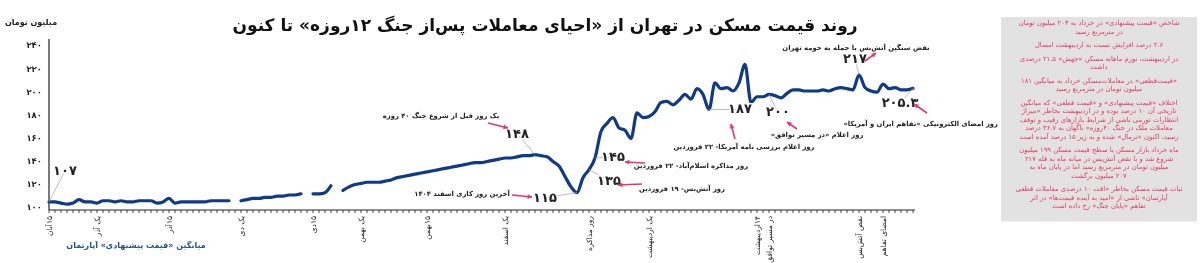 The width and height of the screenshot is (1200, 263). What do you see at coordinates (778, 112) in the screenshot?
I see `data-label: ۲۰۰` at bounding box center [778, 112].